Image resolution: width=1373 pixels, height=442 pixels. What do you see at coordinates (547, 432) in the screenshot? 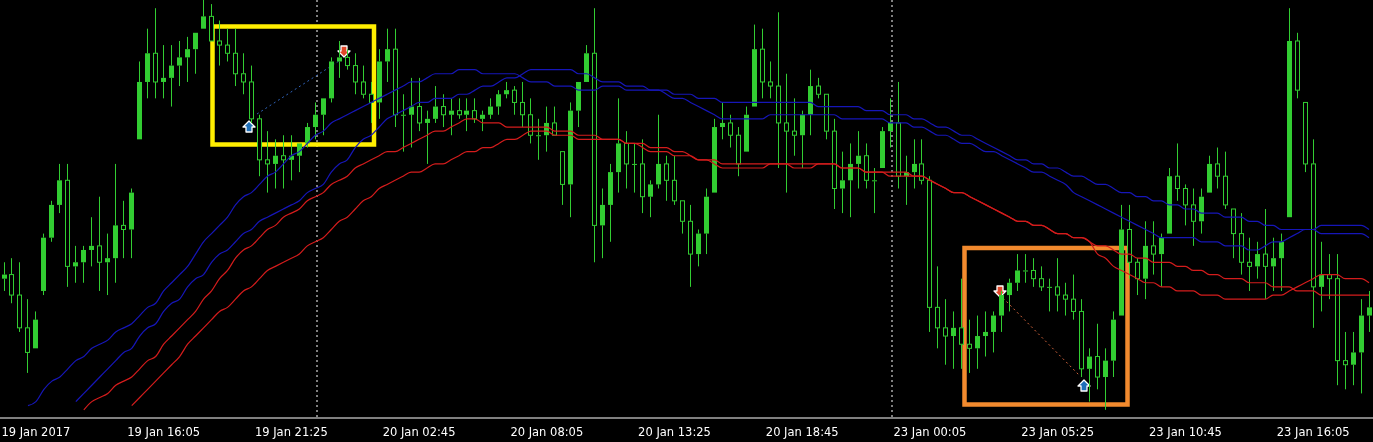
I see `x-tick-label: 20 Jan 08:05` at bounding box center [547, 432].